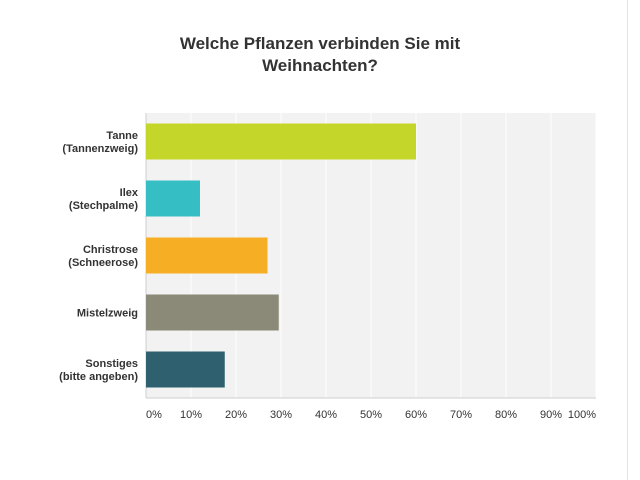 Image resolution: width=640 pixels, height=480 pixels. I want to click on x-tick-label: 30%, so click(281, 415).